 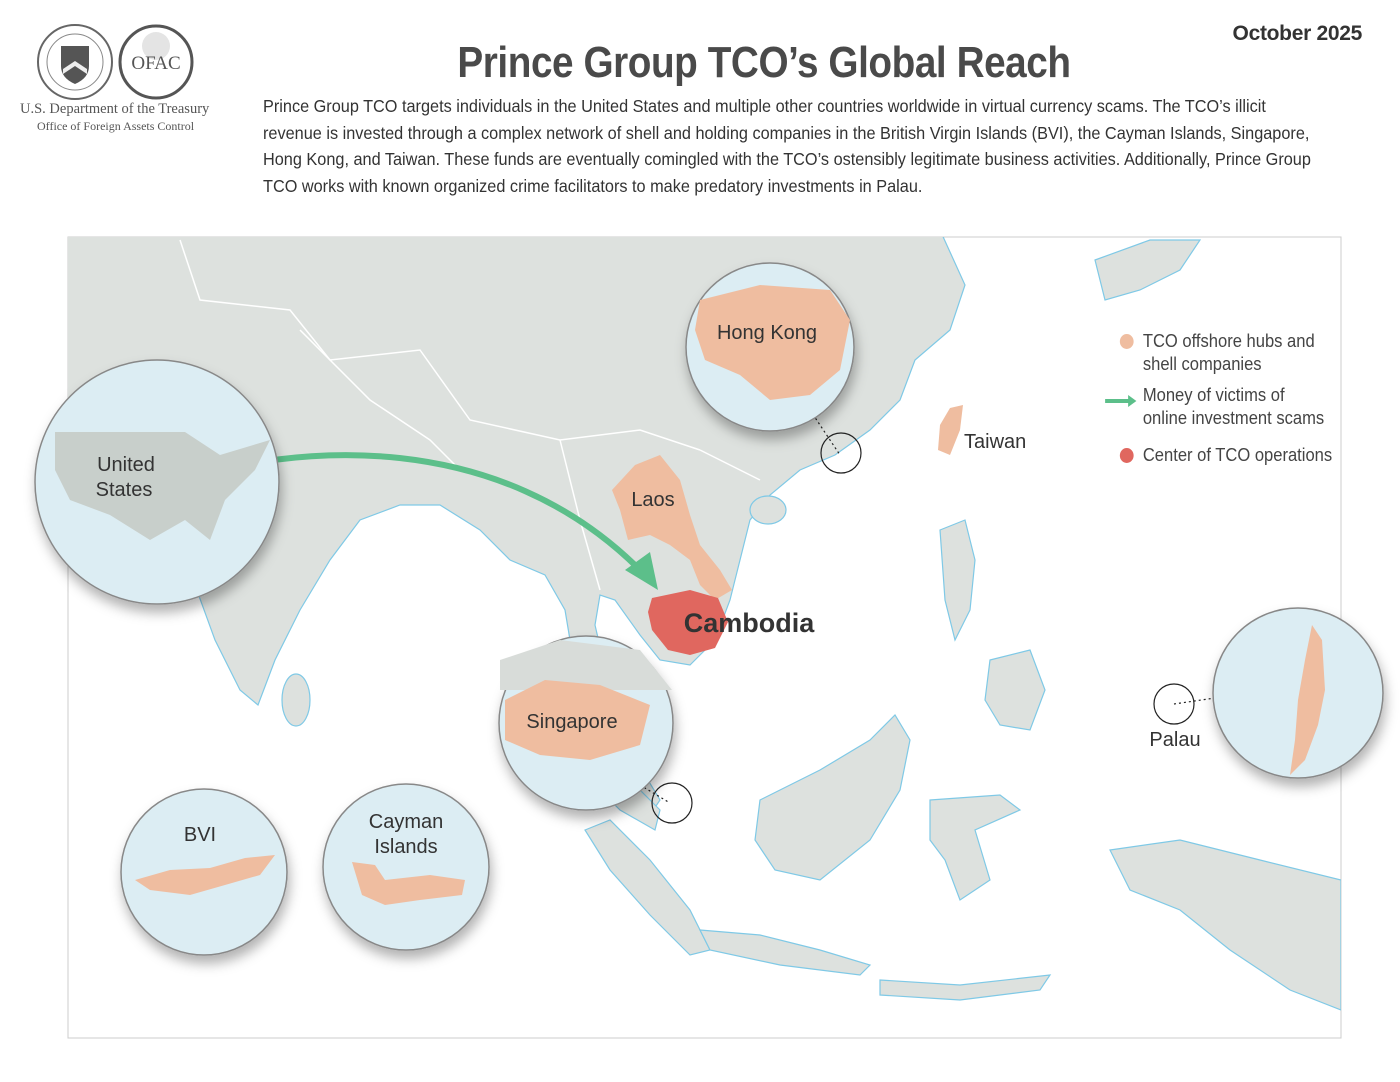 What do you see at coordinates (1121, 401) in the screenshot?
I see `green-arrow-icon` at bounding box center [1121, 401].